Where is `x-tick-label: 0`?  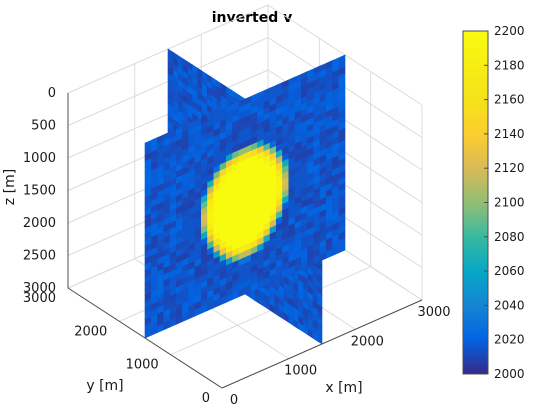
x-tick-label: 0 is located at coordinates (234, 400).